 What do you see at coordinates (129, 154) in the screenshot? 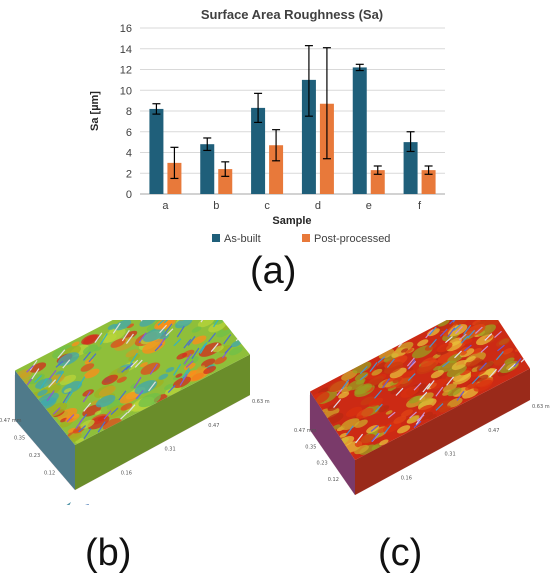
I see `y-tick-label: 4` at bounding box center [129, 154].